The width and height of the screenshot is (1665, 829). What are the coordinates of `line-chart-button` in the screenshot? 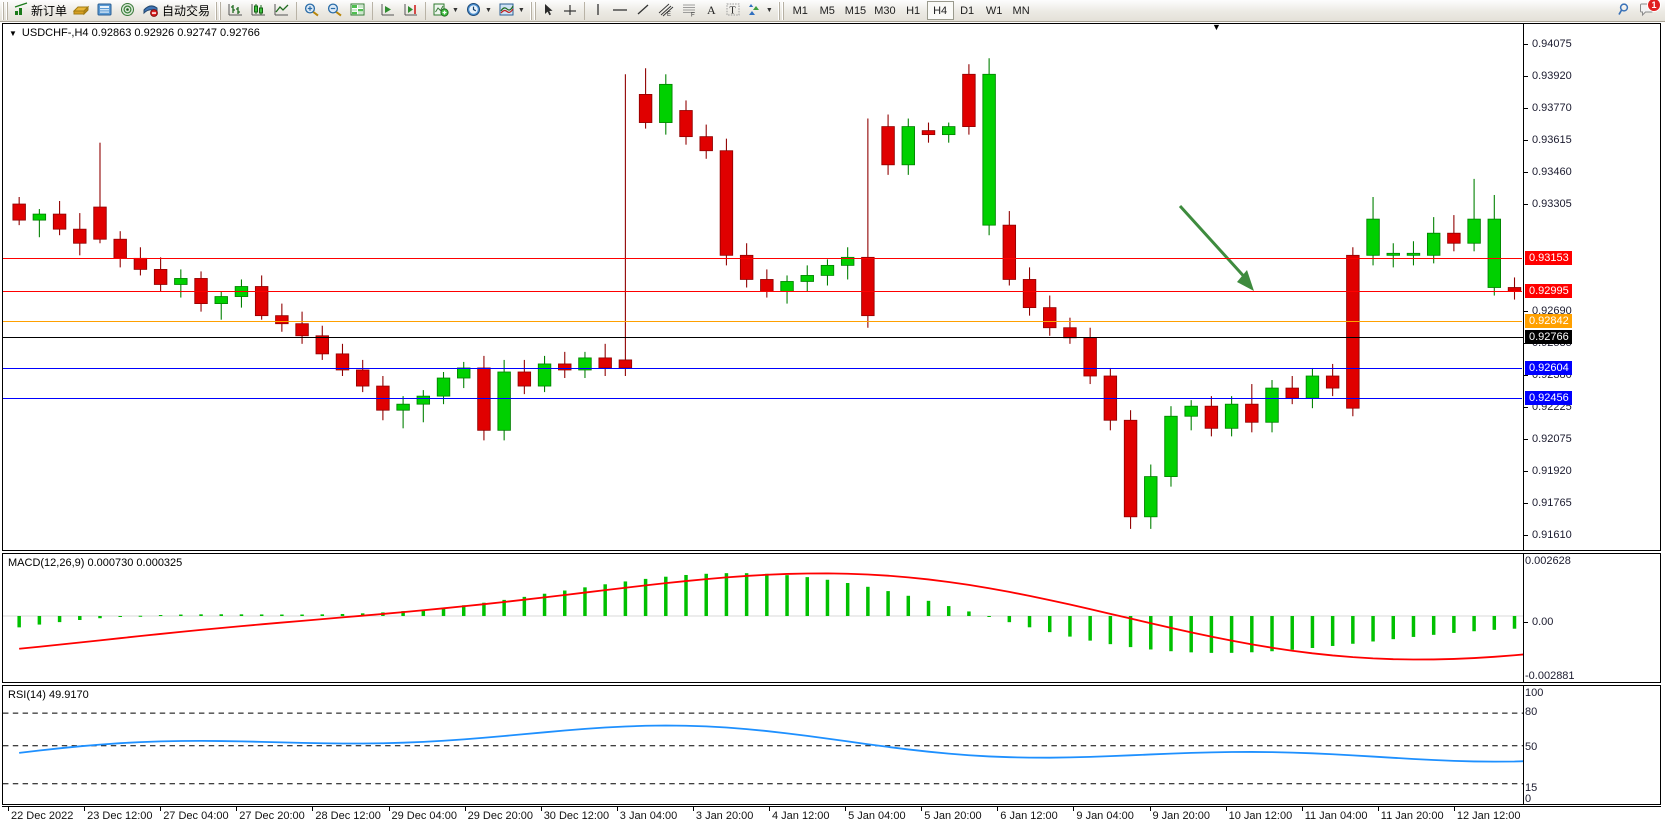 It's located at (281, 11).